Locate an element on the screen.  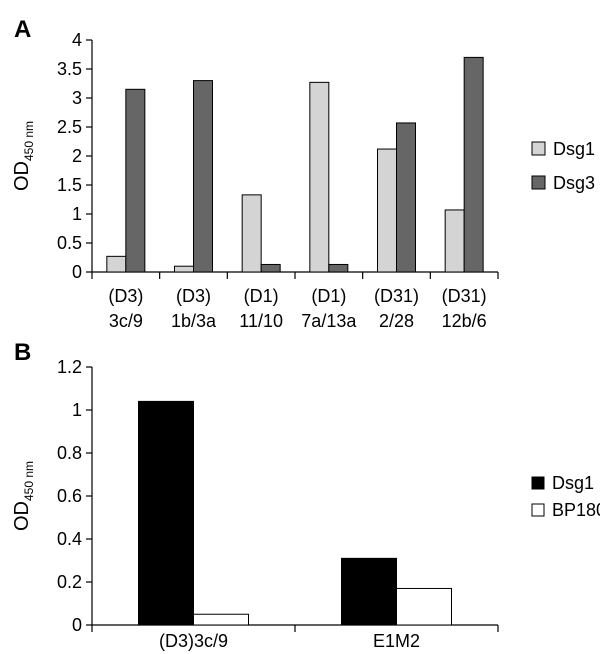
y-tick-label: 0.4 is located at coordinates (69, 539).